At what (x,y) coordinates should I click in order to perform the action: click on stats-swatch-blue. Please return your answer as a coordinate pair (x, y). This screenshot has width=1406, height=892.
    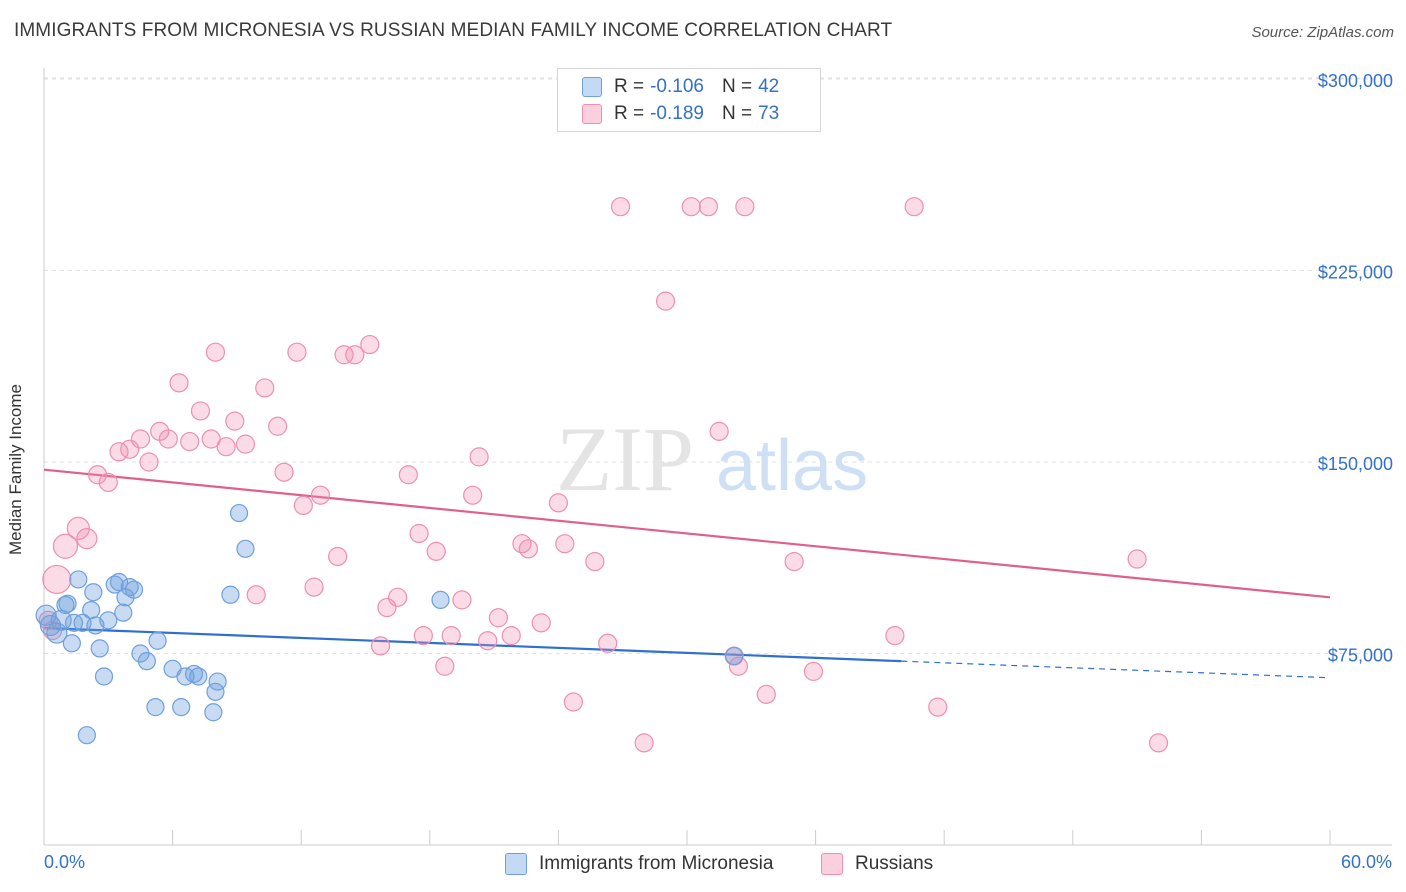
    Looking at the image, I should click on (592, 87).